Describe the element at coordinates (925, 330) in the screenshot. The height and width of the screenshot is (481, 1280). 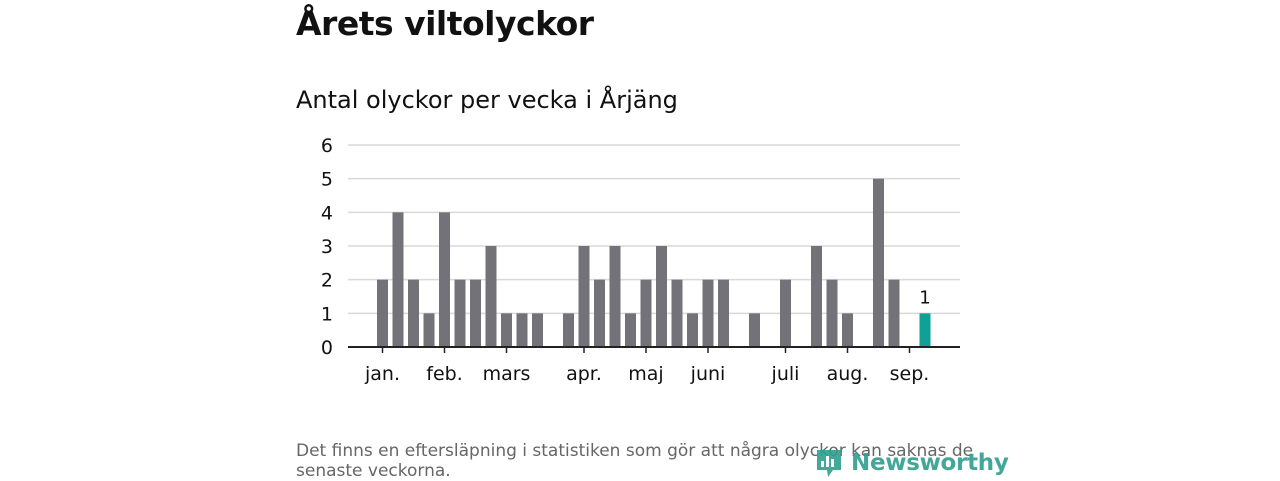
I see `highlighted-bar` at that location.